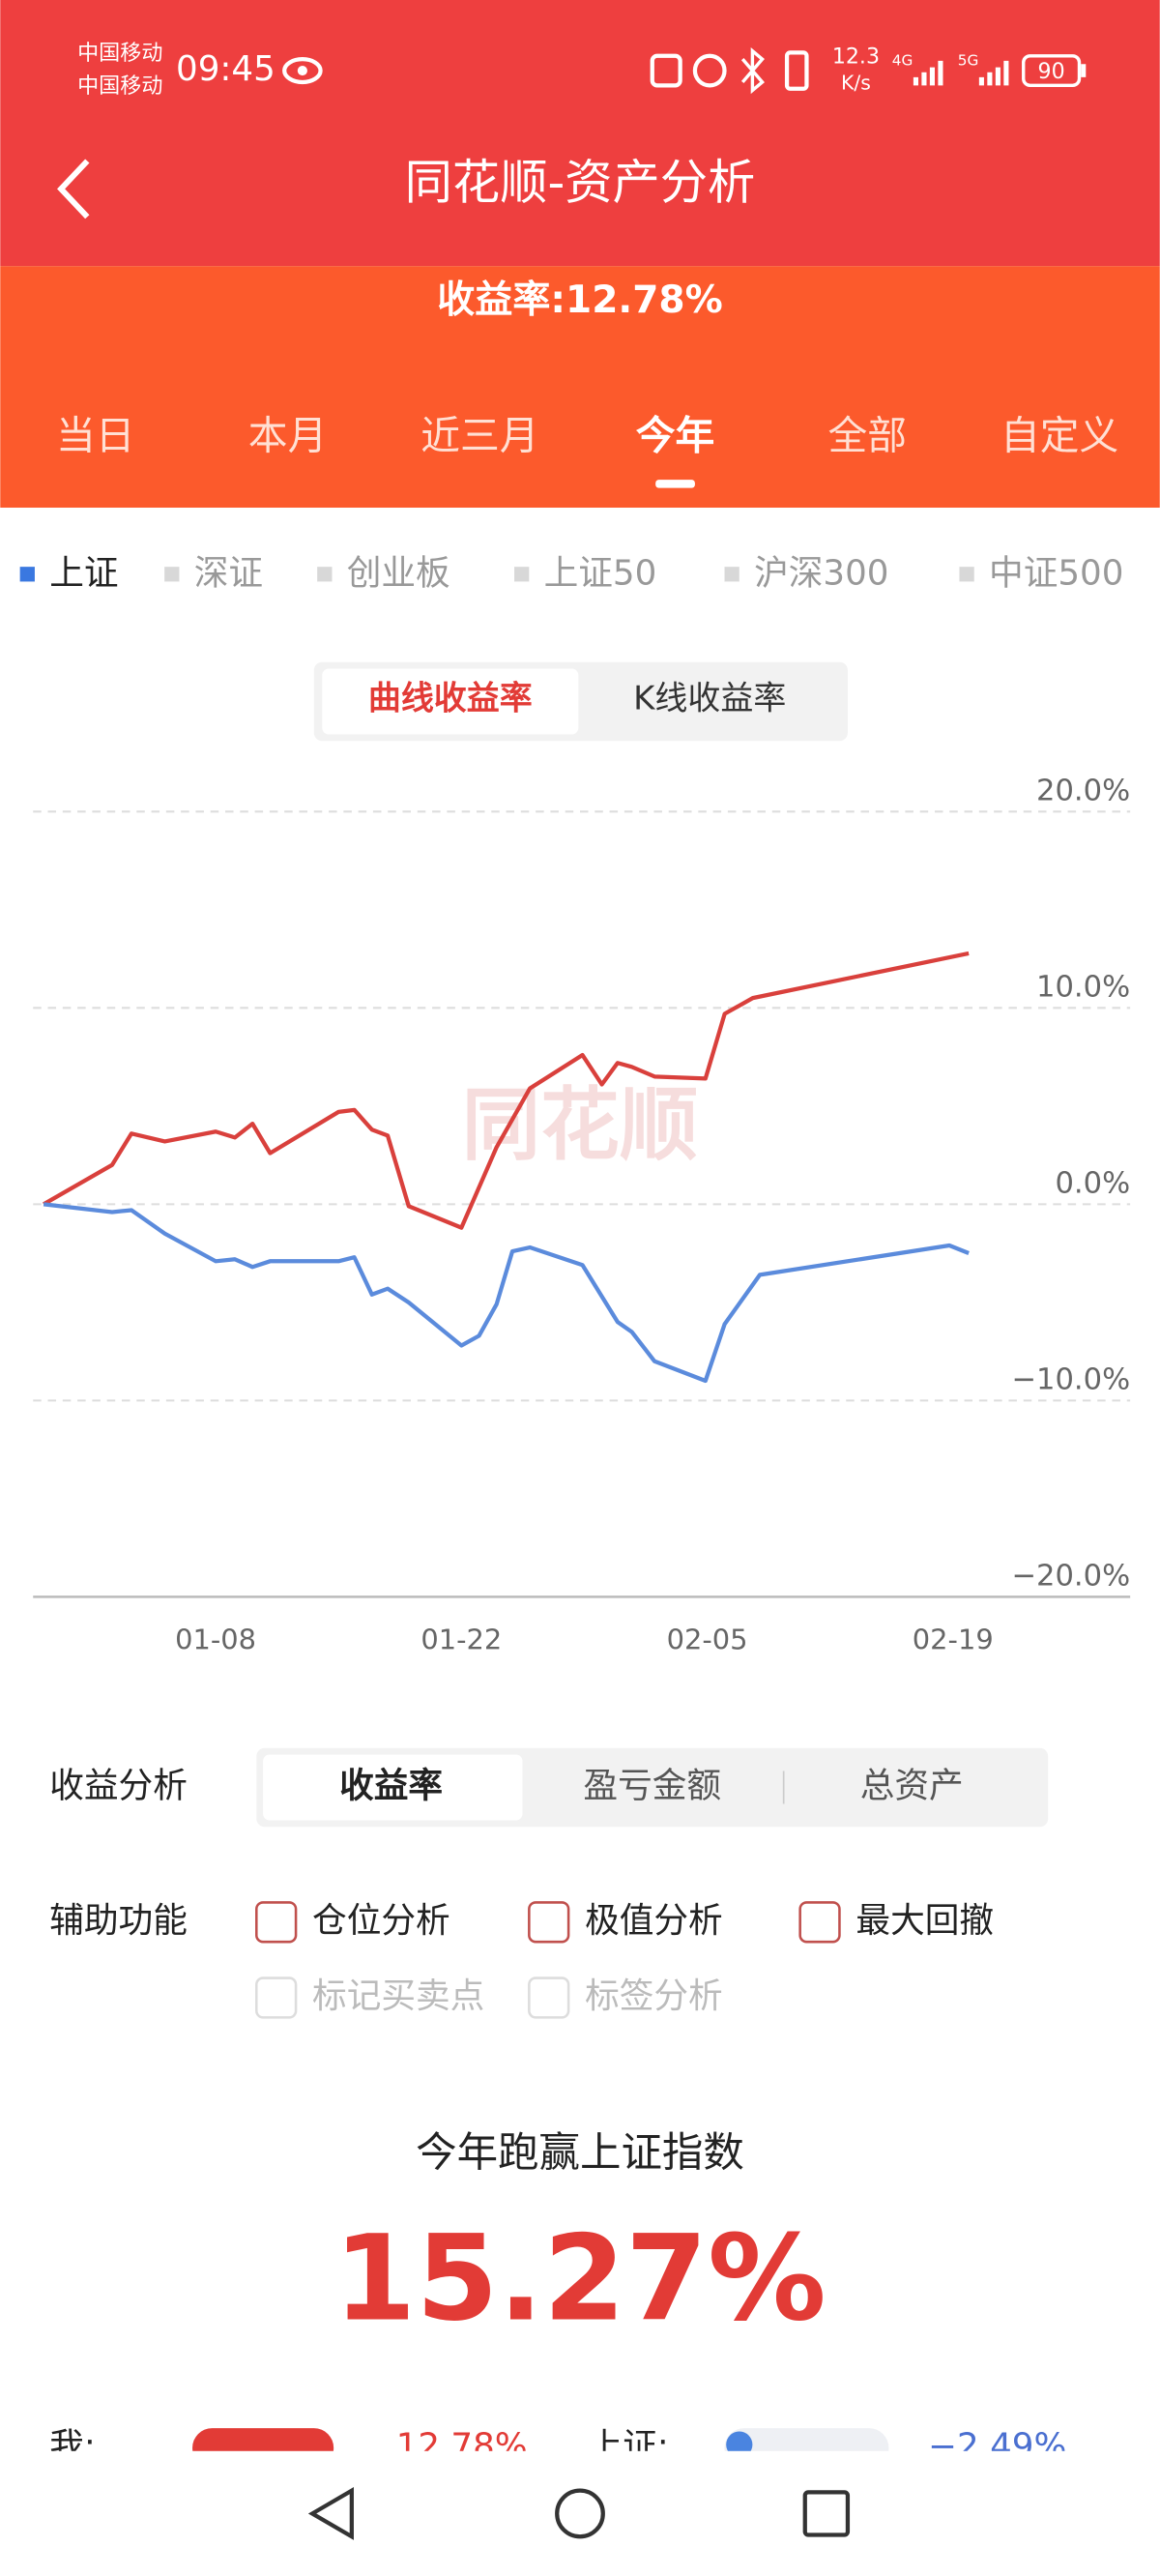 The image size is (1160, 2576). I want to click on comparison-label: 上证:, so click(628, 2446).